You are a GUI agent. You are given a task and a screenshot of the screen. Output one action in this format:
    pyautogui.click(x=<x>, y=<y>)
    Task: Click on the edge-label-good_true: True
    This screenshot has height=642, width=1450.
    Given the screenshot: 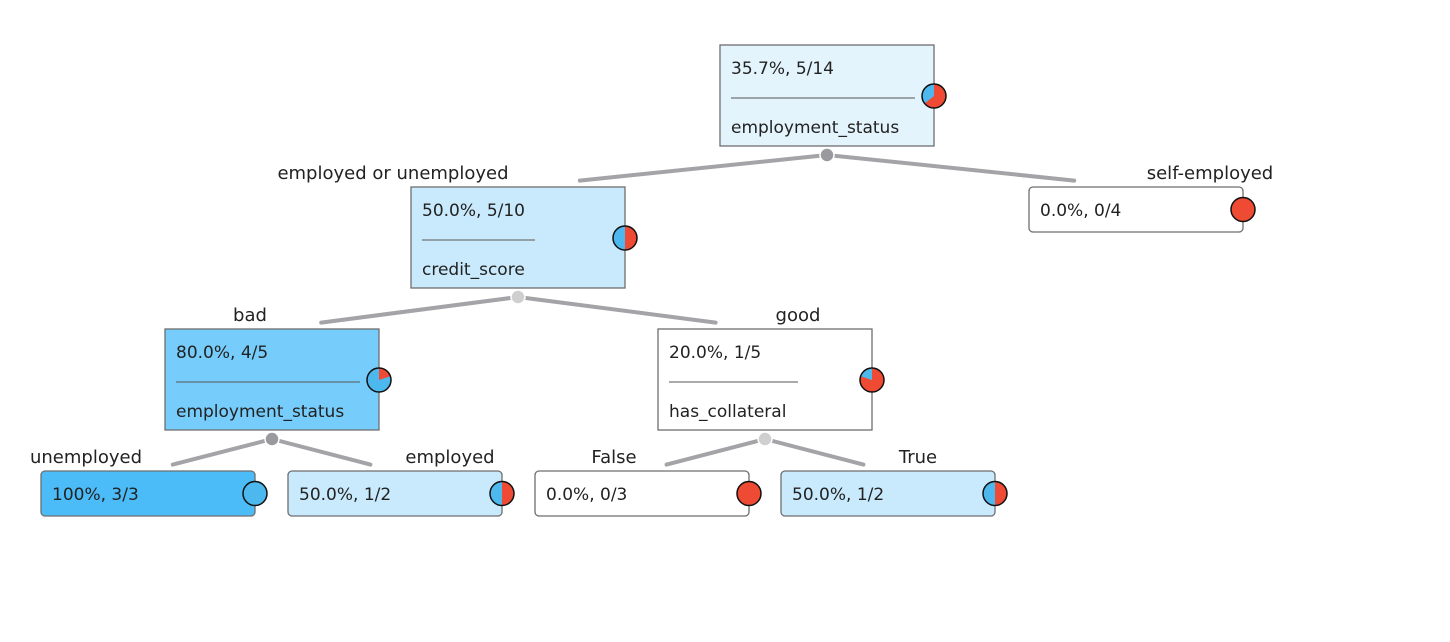 What is the action you would take?
    pyautogui.click(x=917, y=457)
    